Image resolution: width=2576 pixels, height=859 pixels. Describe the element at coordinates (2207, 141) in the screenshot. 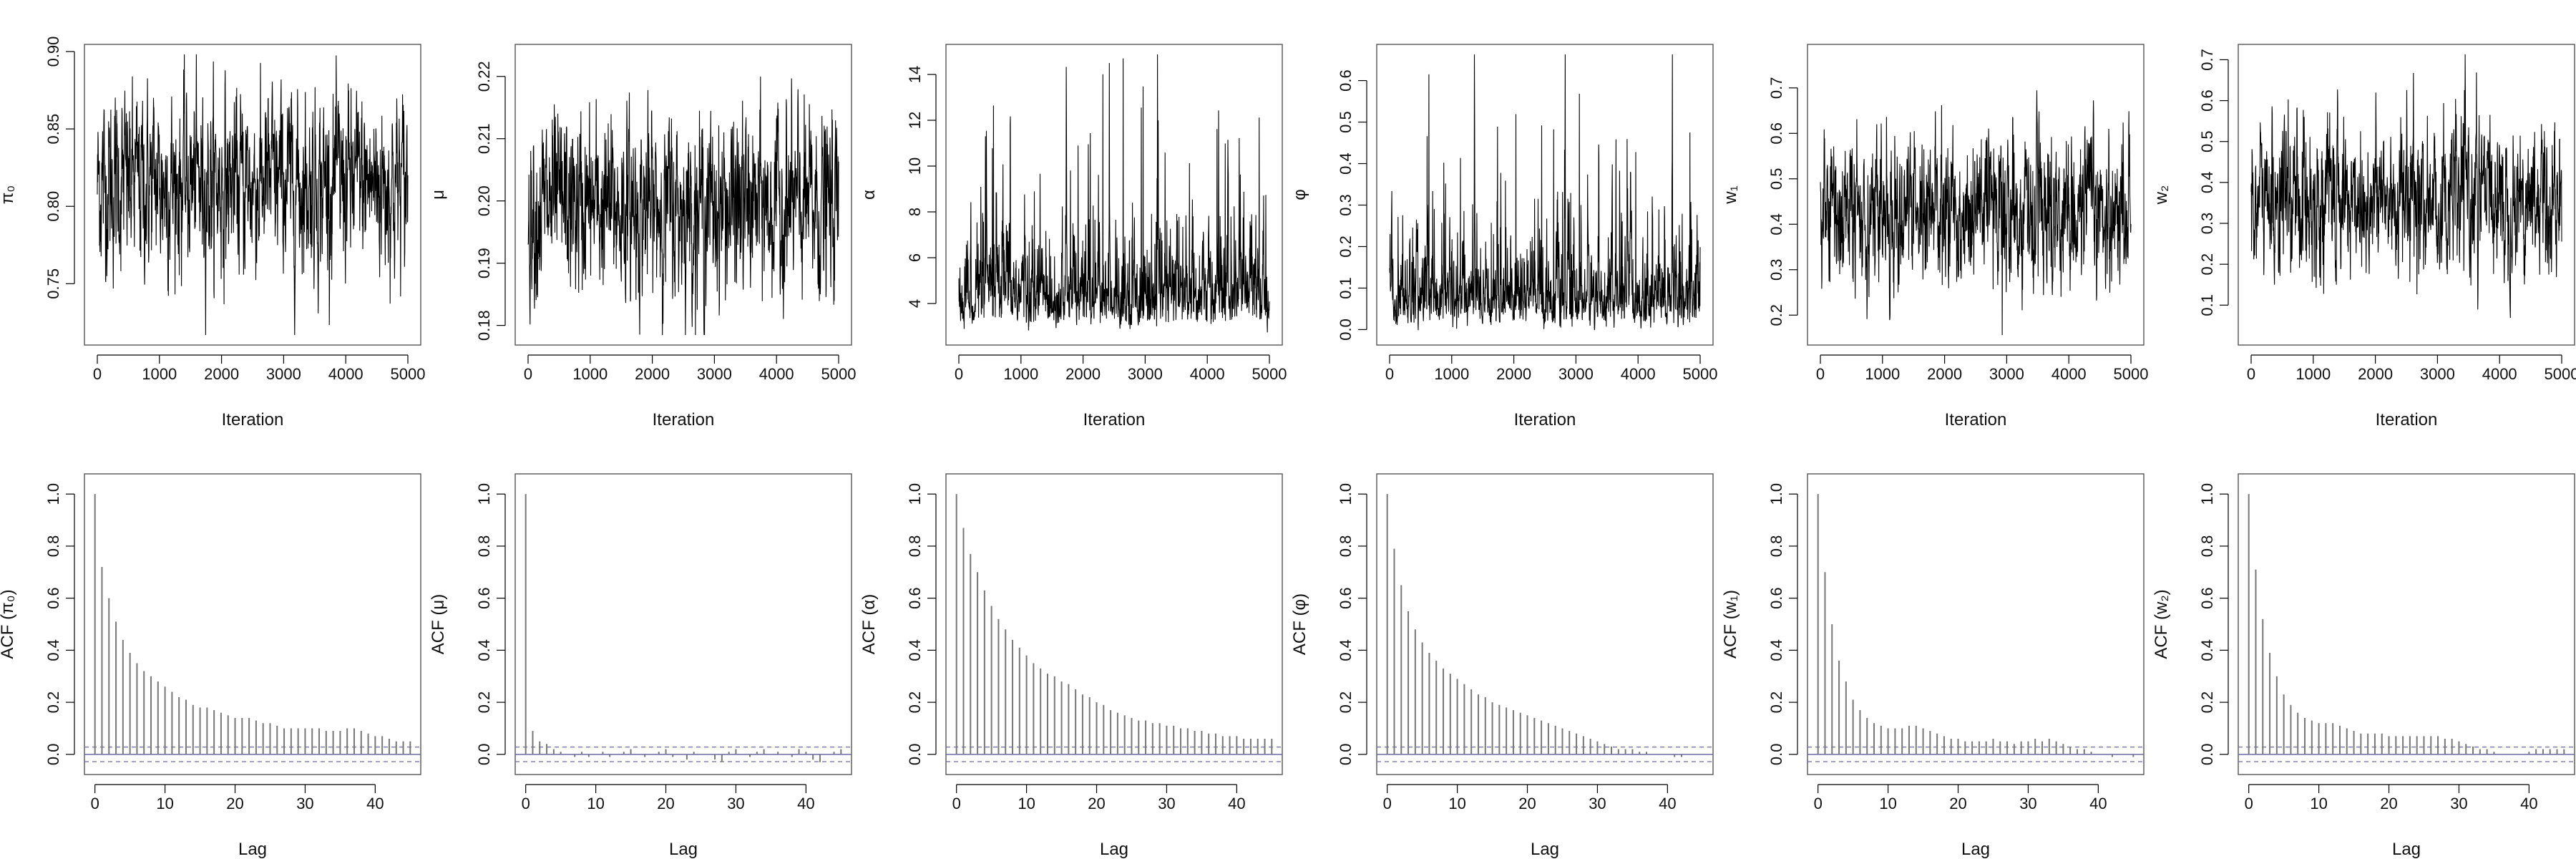

I see `trace-y-tick-label-5-4: 0.5` at that location.